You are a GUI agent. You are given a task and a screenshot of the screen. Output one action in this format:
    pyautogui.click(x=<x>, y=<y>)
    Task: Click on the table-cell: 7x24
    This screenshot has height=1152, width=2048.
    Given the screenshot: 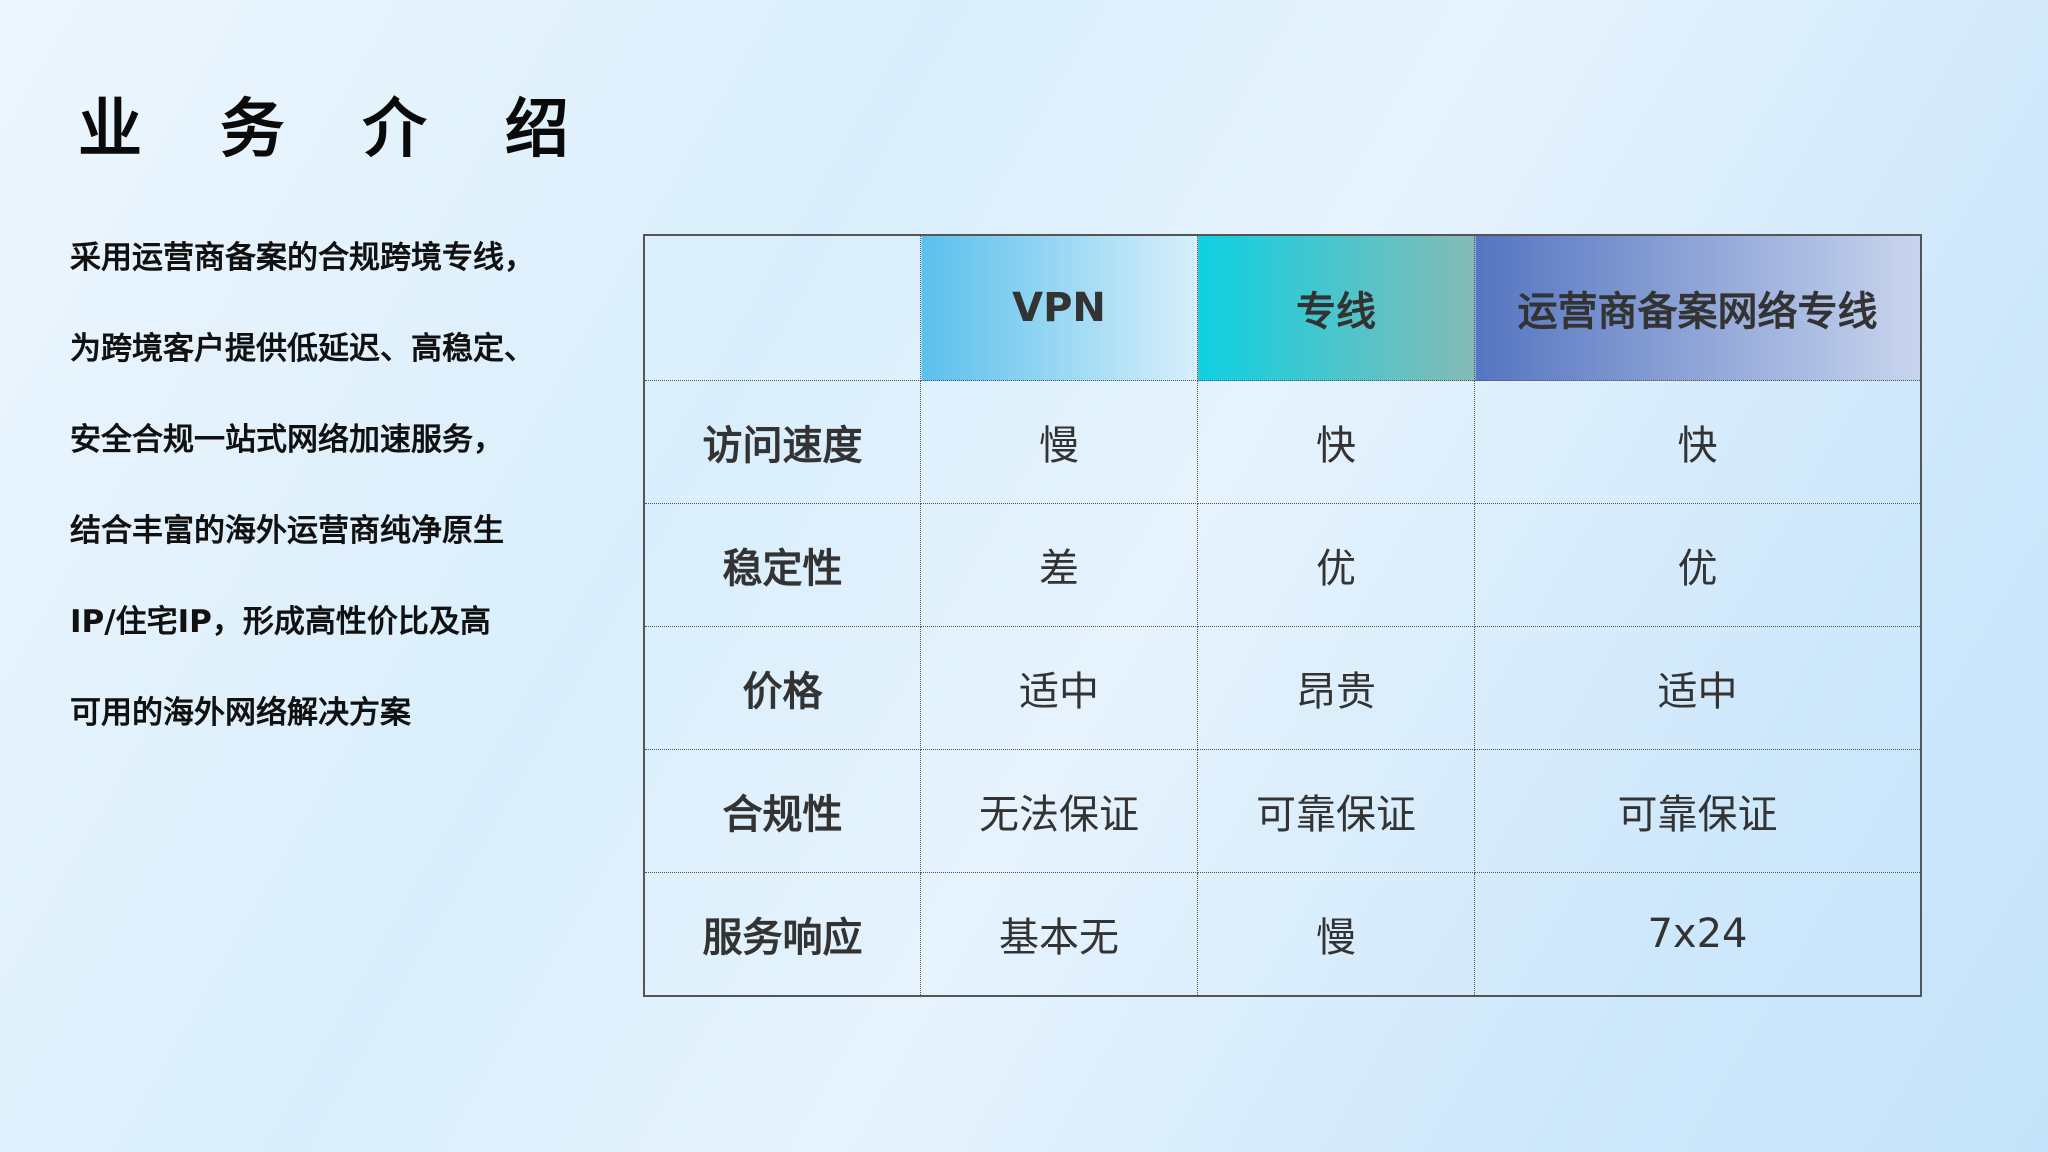 What is the action you would take?
    pyautogui.click(x=1698, y=934)
    